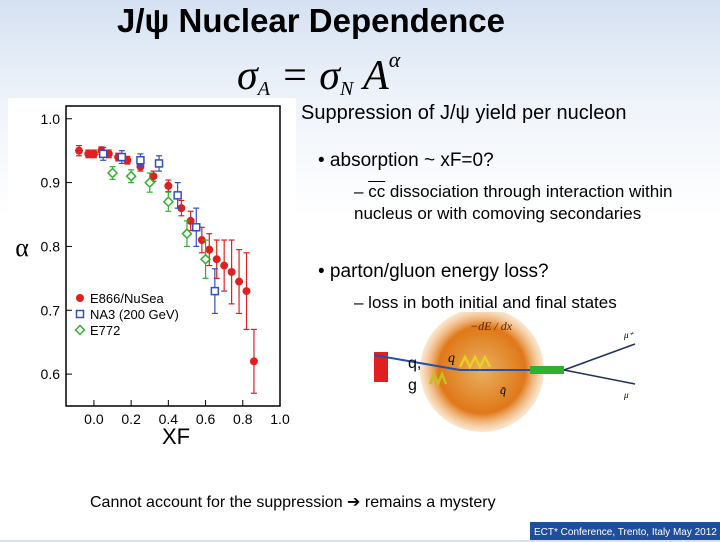 The image size is (720, 542). I want to click on slide-title: J/ψ Nuclear Dependence, so click(311, 20).